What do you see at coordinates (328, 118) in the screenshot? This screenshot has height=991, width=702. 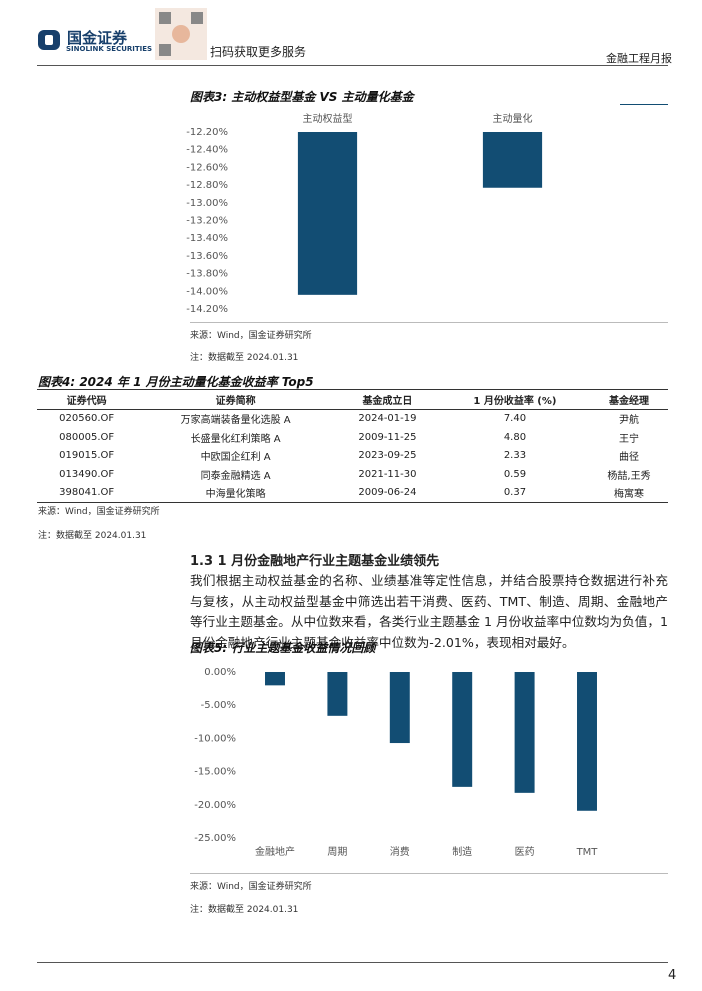 I see `x-tick-label: 主动权益型` at bounding box center [328, 118].